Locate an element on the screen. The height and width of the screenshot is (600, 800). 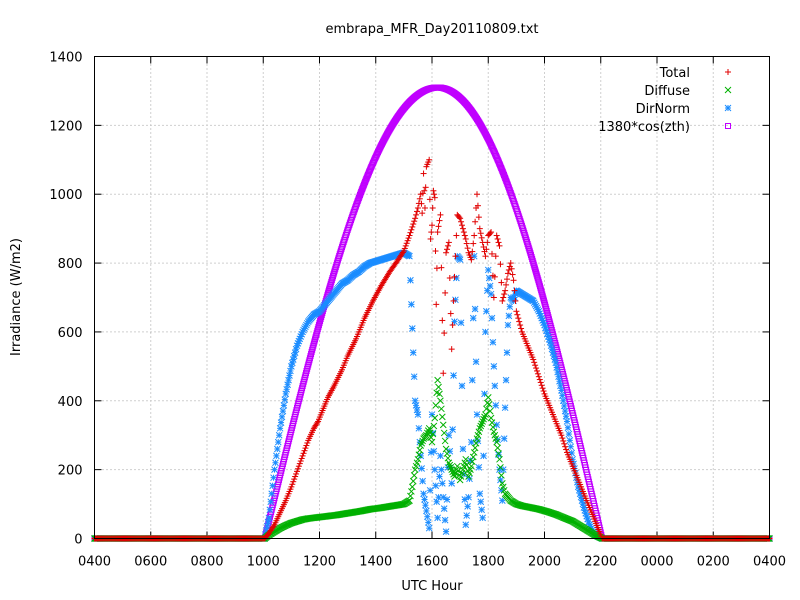
legend-label-cos-zth: 1380*cos(zth) is located at coordinates (644, 127).